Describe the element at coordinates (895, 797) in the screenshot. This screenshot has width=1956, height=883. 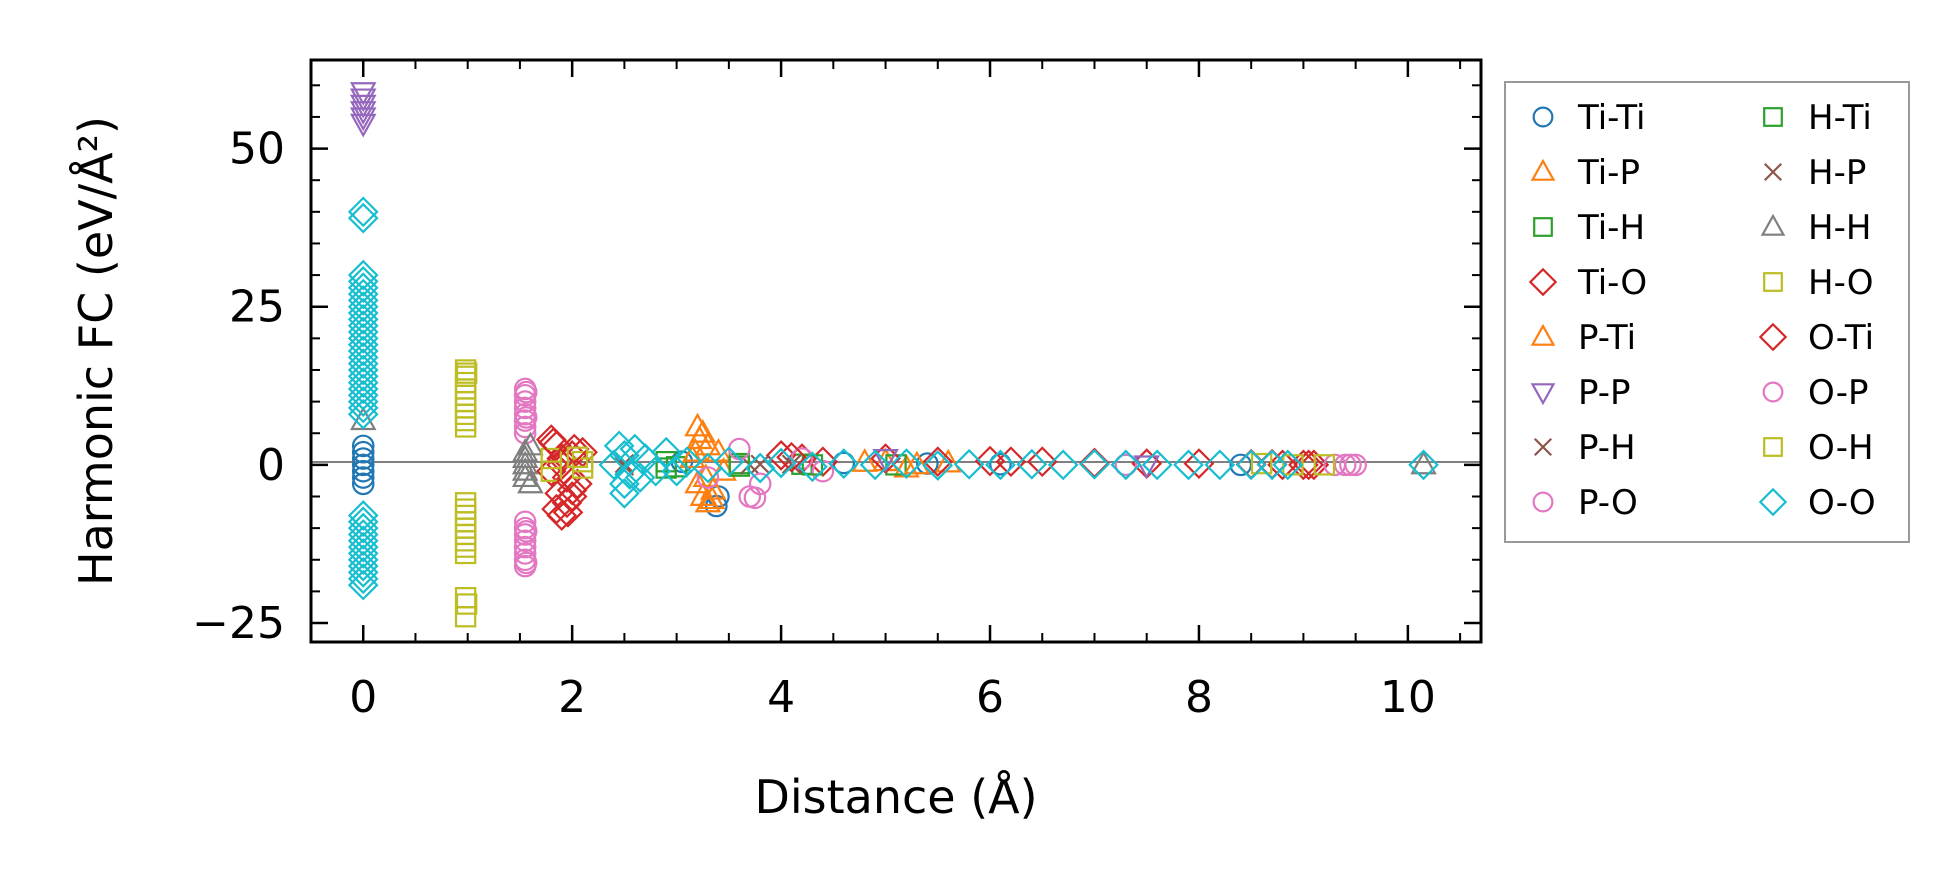
I see `x-axis-title: Distance (Å)` at that location.